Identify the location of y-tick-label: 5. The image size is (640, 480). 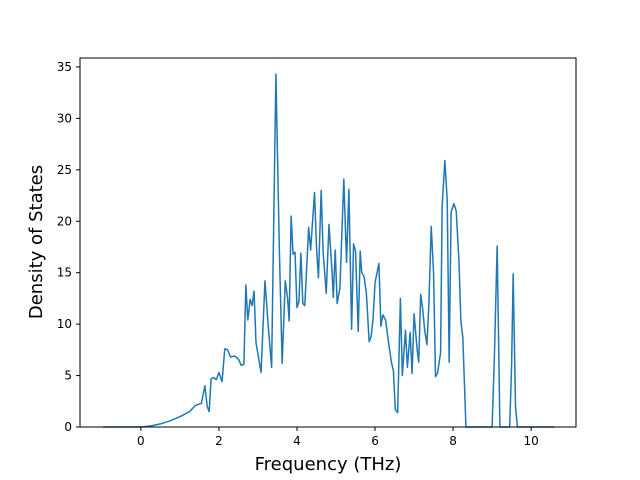
(68, 376).